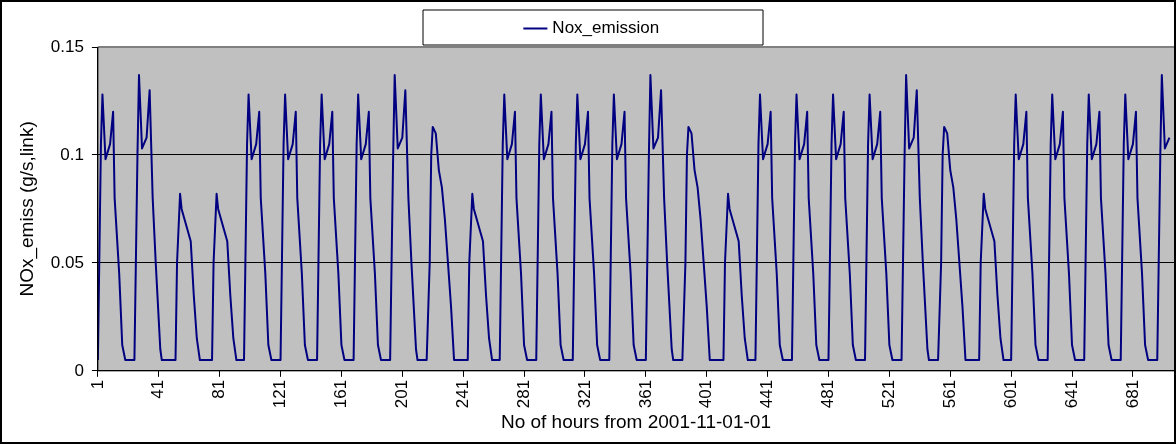 This screenshot has height=444, width=1176. I want to click on x-tick-label: 361, so click(645, 394).